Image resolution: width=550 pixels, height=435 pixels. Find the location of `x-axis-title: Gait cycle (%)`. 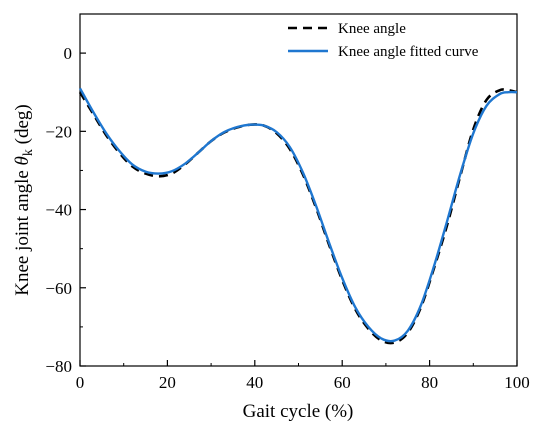

x-axis-title: Gait cycle (%) is located at coordinates (298, 411).